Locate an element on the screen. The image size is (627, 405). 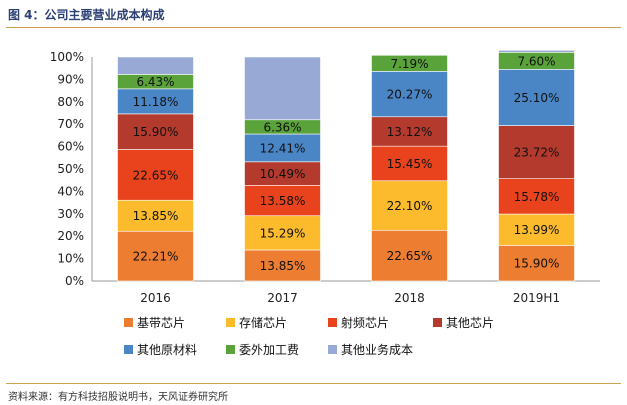
y-tick-label: 10% is located at coordinates (70, 259).